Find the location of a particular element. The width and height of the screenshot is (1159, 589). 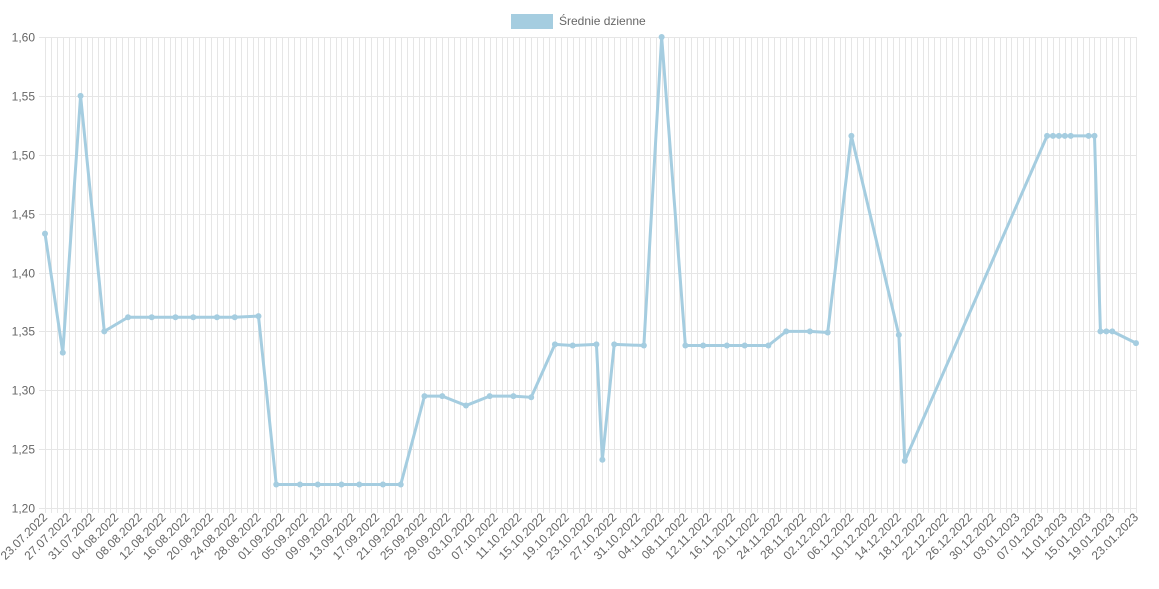

y-tick-label: 1,35 is located at coordinates (24, 332).